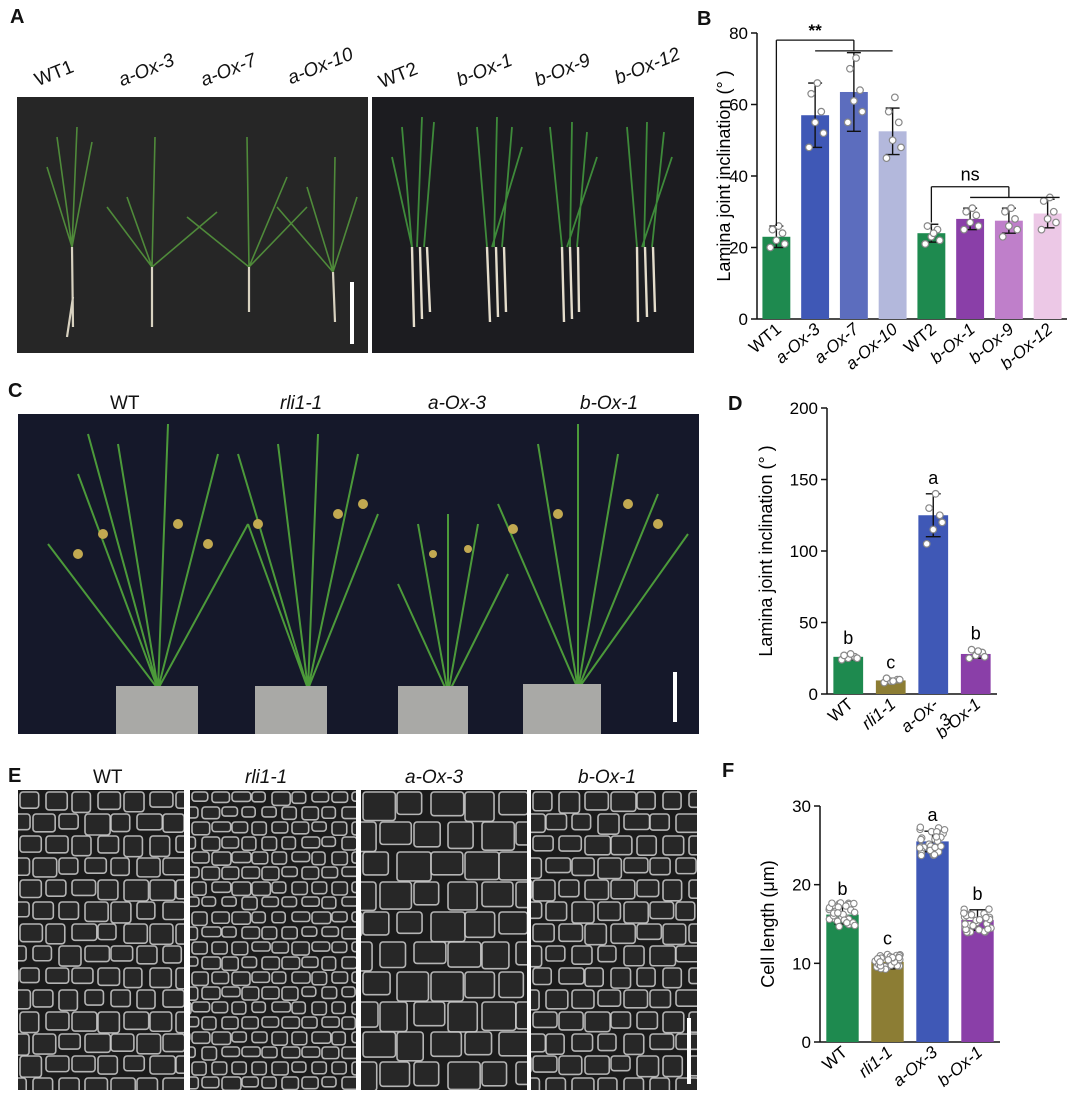 The image size is (1080, 1110). Describe the element at coordinates (562, 70) in the screenshot. I see `label-b-ox-9: b-Ox-9` at that location.